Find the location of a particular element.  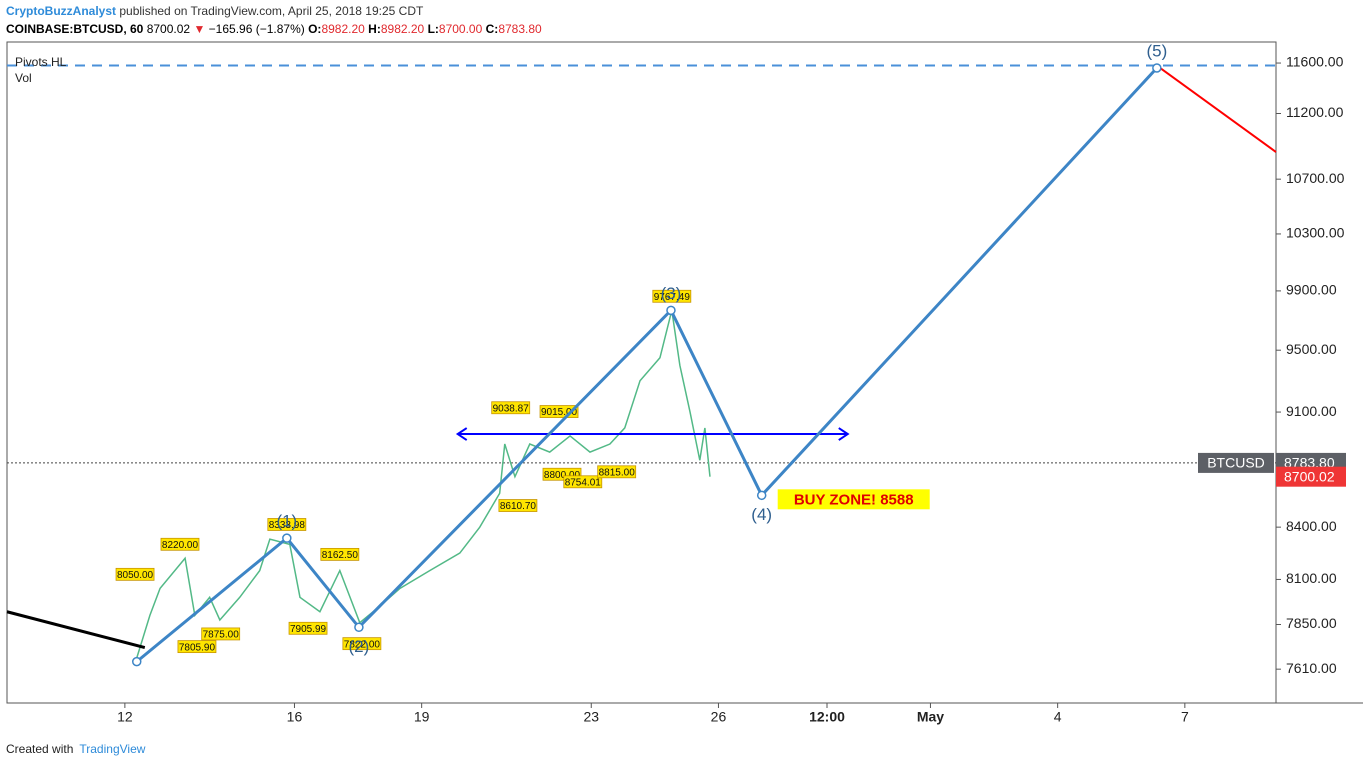

y-tick-label: 10300.00 is located at coordinates (1315, 233).